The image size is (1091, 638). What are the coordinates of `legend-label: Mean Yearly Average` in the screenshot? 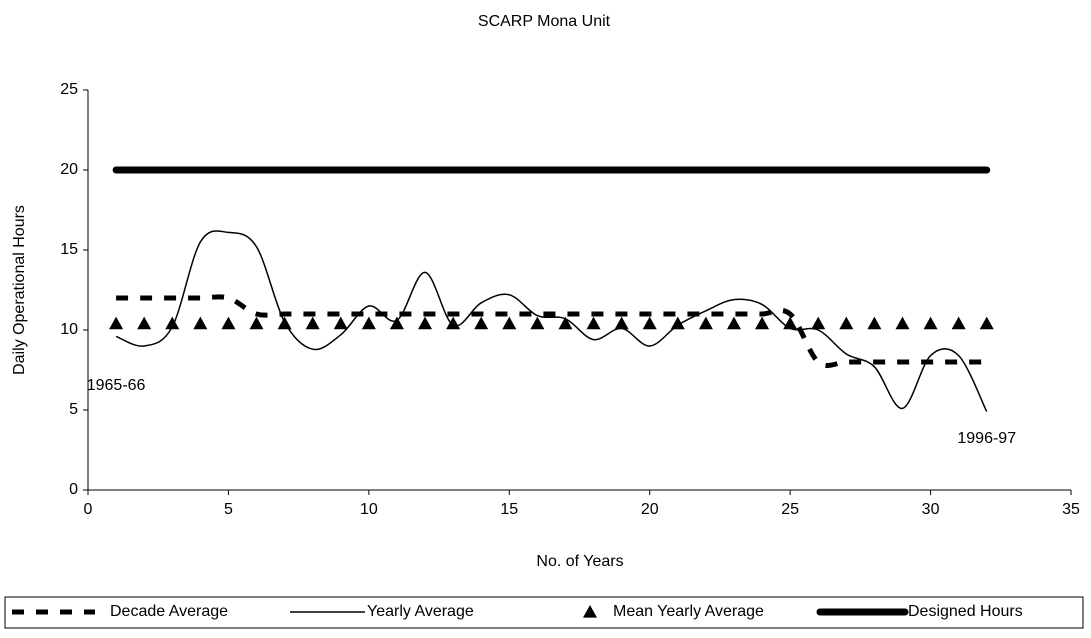 It's located at (688, 611).